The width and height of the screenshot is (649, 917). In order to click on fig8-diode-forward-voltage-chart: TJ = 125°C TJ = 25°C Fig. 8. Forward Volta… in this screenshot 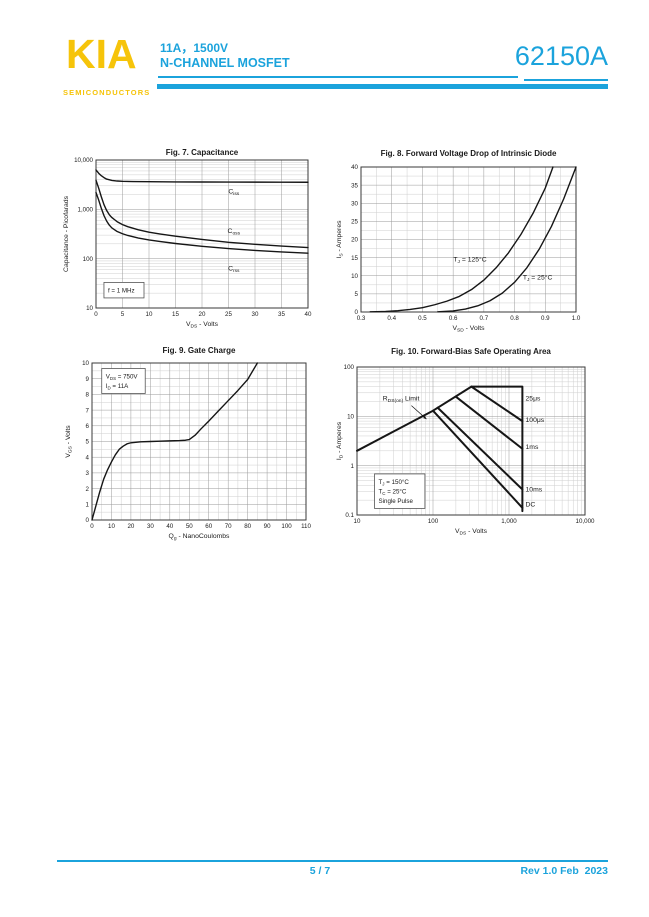, I will do `click(458, 241)`.